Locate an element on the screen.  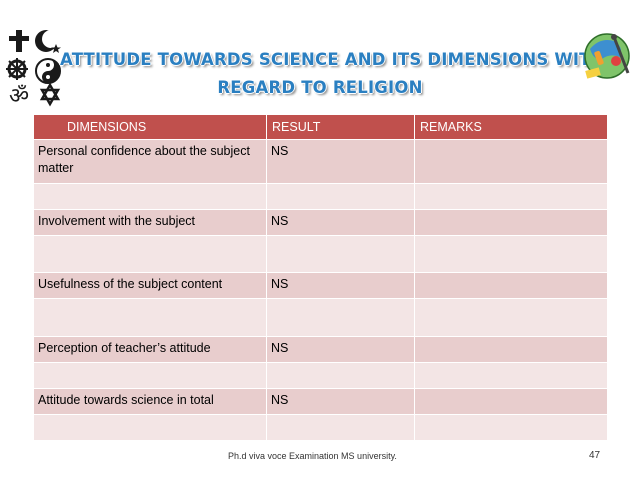
table-row: Attitude towards science in total NS is located at coordinates (320, 401).